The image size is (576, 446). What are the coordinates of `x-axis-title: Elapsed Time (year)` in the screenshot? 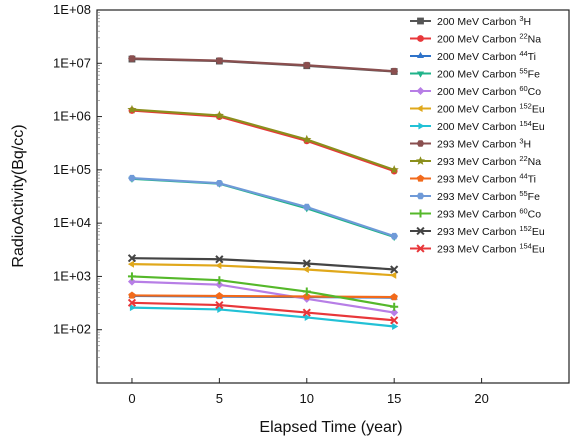 It's located at (330, 427).